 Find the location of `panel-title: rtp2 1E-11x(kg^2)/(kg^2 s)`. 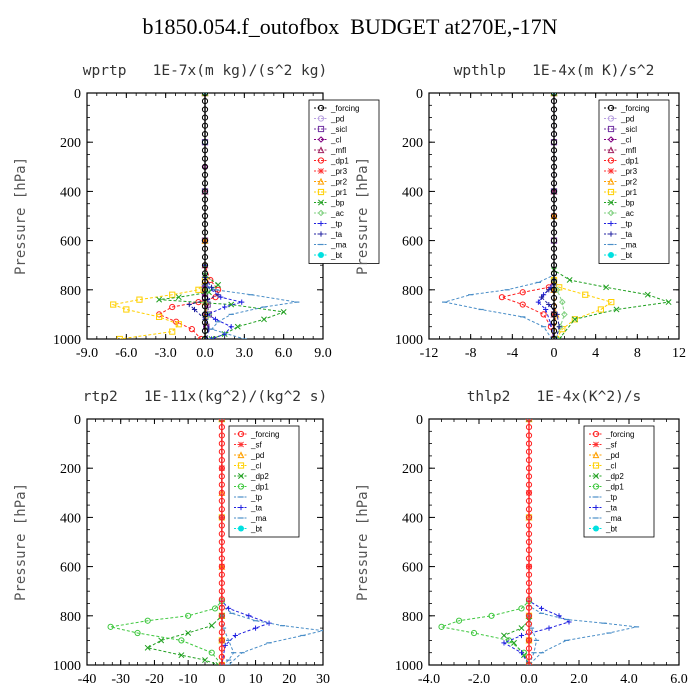

panel-title: rtp2 1E-11x(kg^2)/(kg^2 s) is located at coordinates (205, 397).